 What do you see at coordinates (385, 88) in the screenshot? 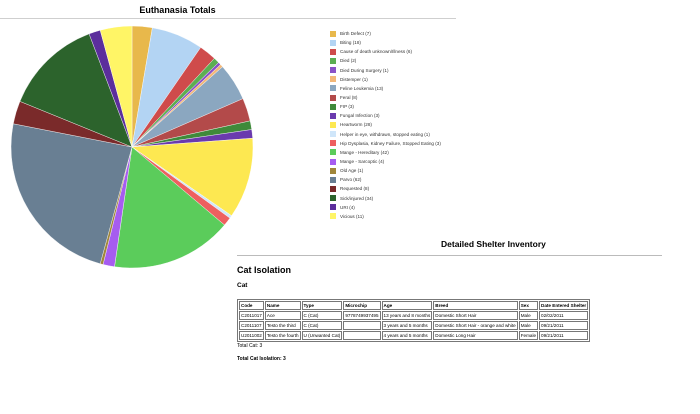
I see `legend-item: Feline Leukemia (13)` at bounding box center [385, 88].